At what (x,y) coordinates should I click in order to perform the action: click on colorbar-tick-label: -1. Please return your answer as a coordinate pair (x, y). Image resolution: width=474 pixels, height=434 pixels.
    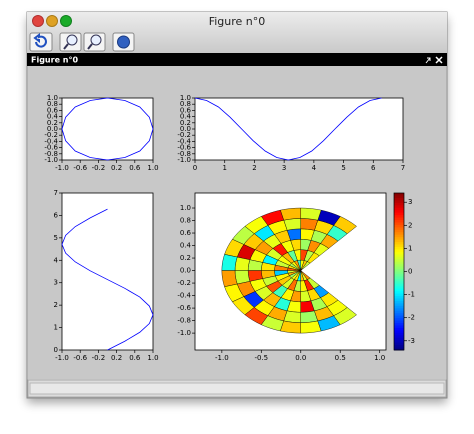
    Looking at the image, I should click on (411, 295).